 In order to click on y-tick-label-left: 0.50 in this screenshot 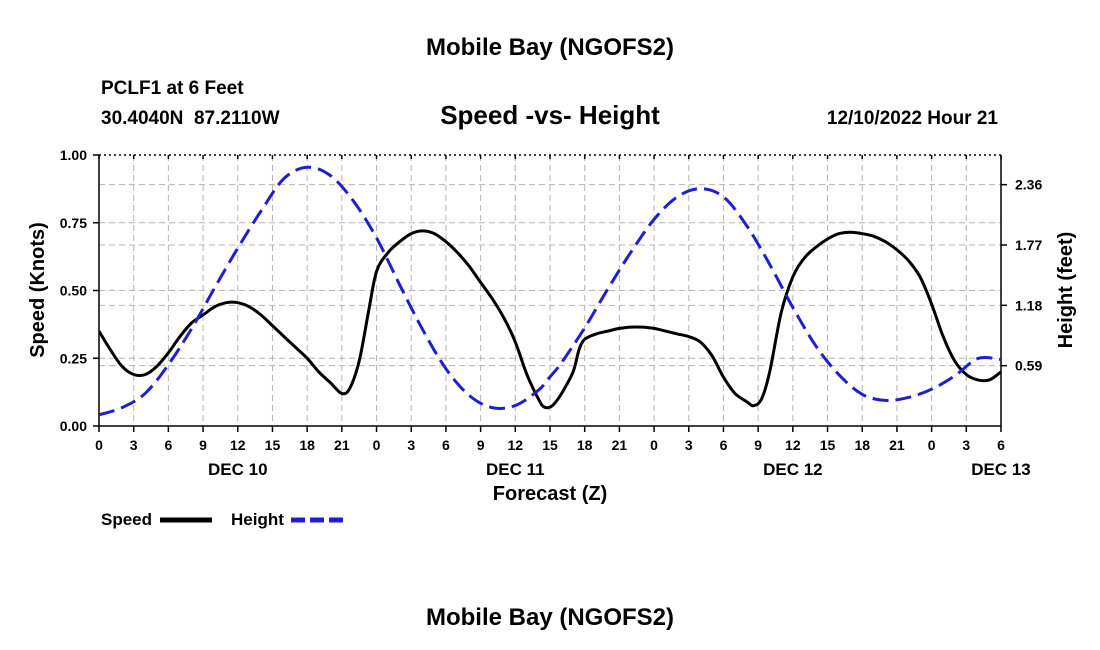, I will do `click(73, 291)`.